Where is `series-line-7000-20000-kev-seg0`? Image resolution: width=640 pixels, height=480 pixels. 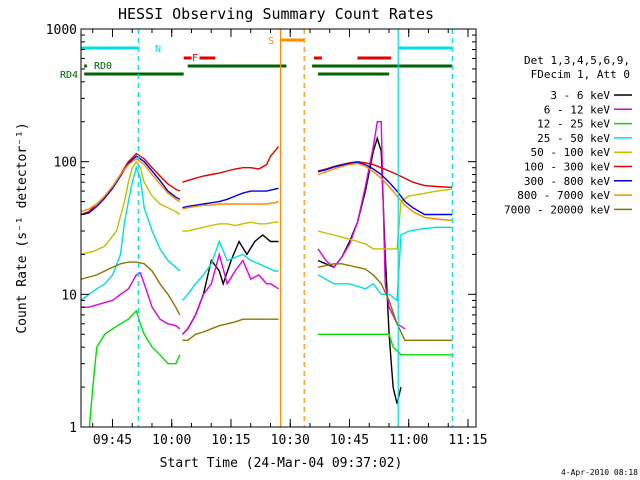 series-line-7000-20000-kev-seg0 is located at coordinates (131, 288).